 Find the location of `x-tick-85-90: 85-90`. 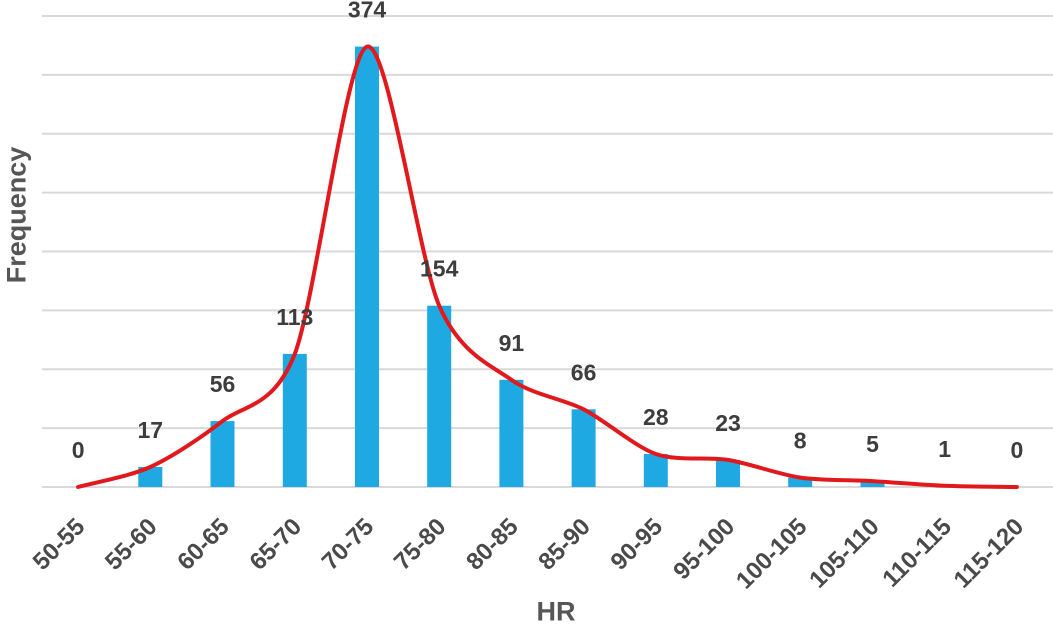

x-tick-85-90: 85-90 is located at coordinates (564, 544).